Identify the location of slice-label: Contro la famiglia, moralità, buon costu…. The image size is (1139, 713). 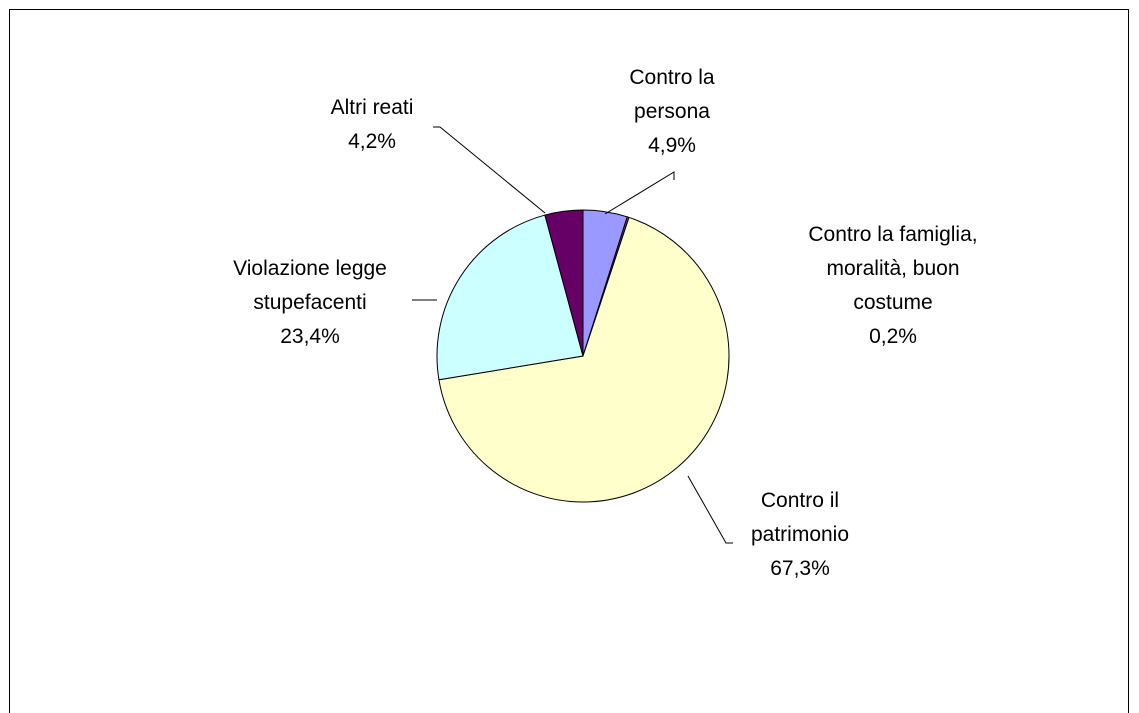
(893, 286).